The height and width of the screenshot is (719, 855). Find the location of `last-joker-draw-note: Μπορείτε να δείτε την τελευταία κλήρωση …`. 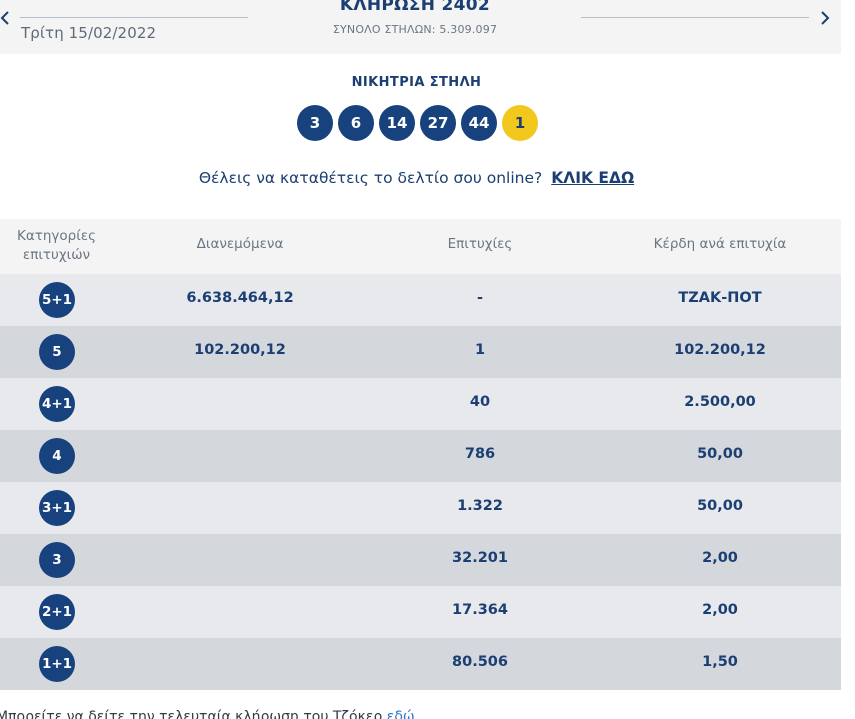

last-joker-draw-note: Μπορείτε να δείτε την τελευταία κλήρωση … is located at coordinates (207, 714).